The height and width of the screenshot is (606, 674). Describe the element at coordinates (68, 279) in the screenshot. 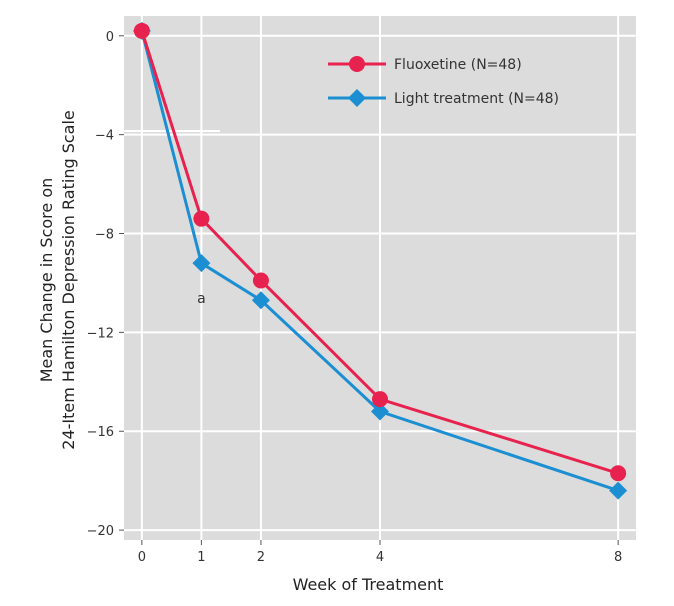

I see `y-axis-title-line-2: 24-Item Hamilton Depression Rating Scale` at that location.